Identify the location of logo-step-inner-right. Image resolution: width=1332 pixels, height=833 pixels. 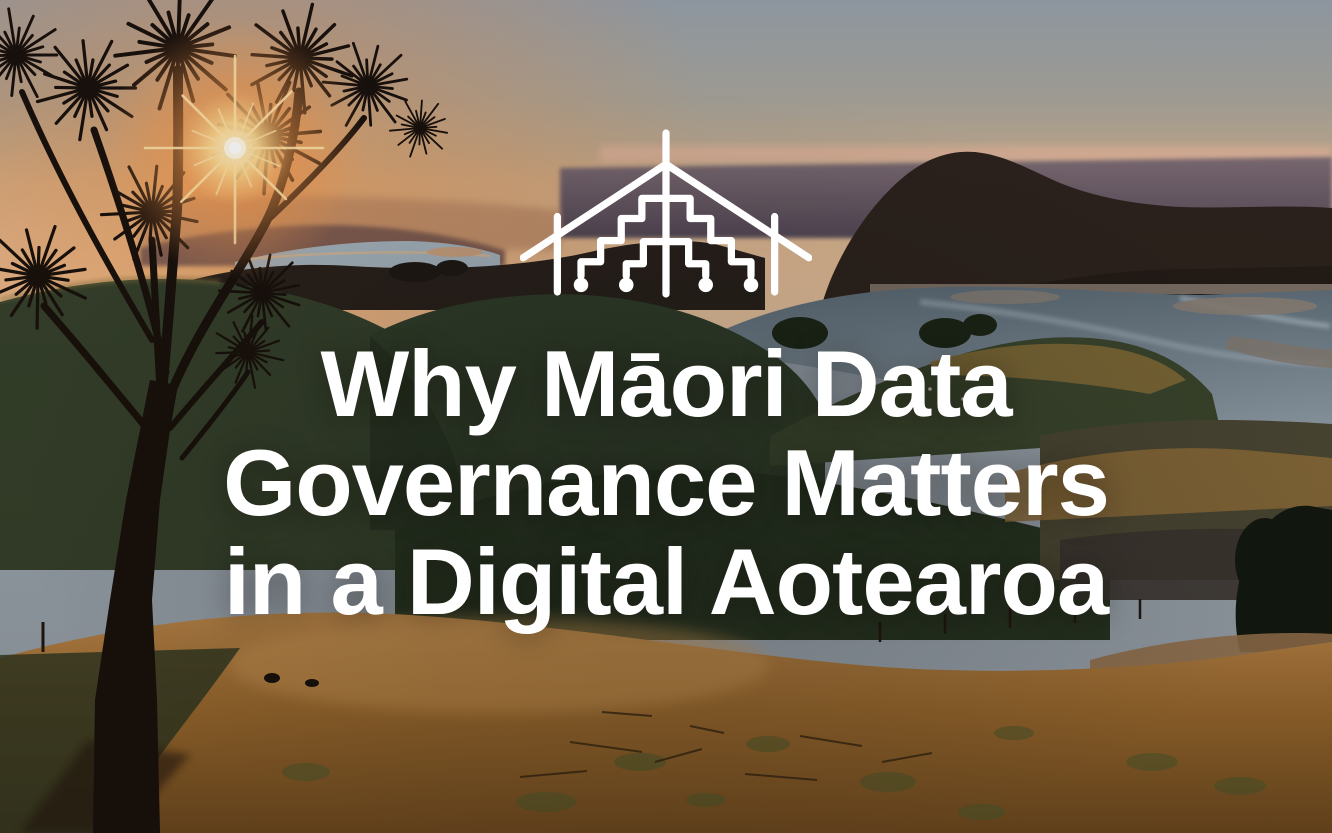
(686, 259).